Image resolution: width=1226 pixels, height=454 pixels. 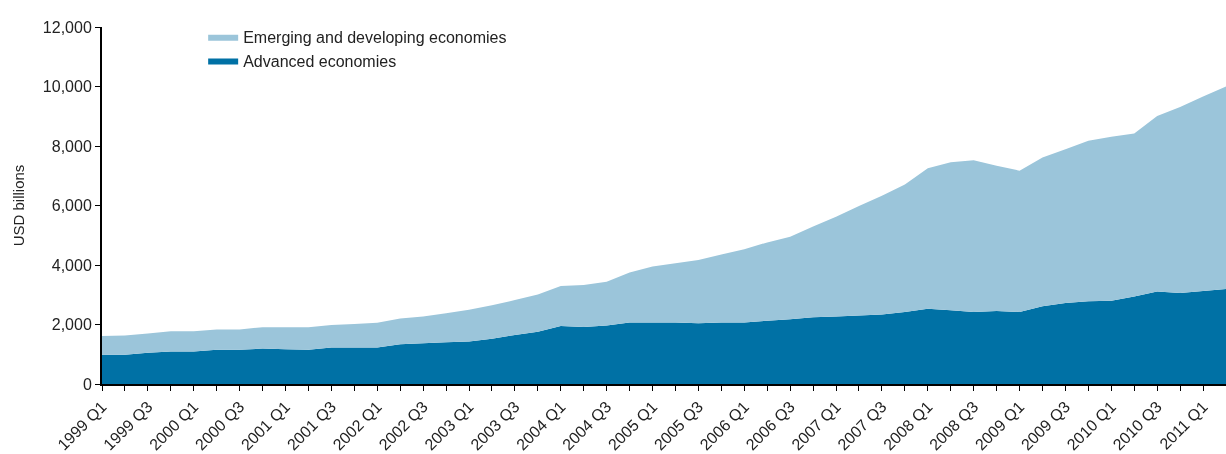 What do you see at coordinates (18, 205) in the screenshot?
I see `y-axis-title: USD billions` at bounding box center [18, 205].